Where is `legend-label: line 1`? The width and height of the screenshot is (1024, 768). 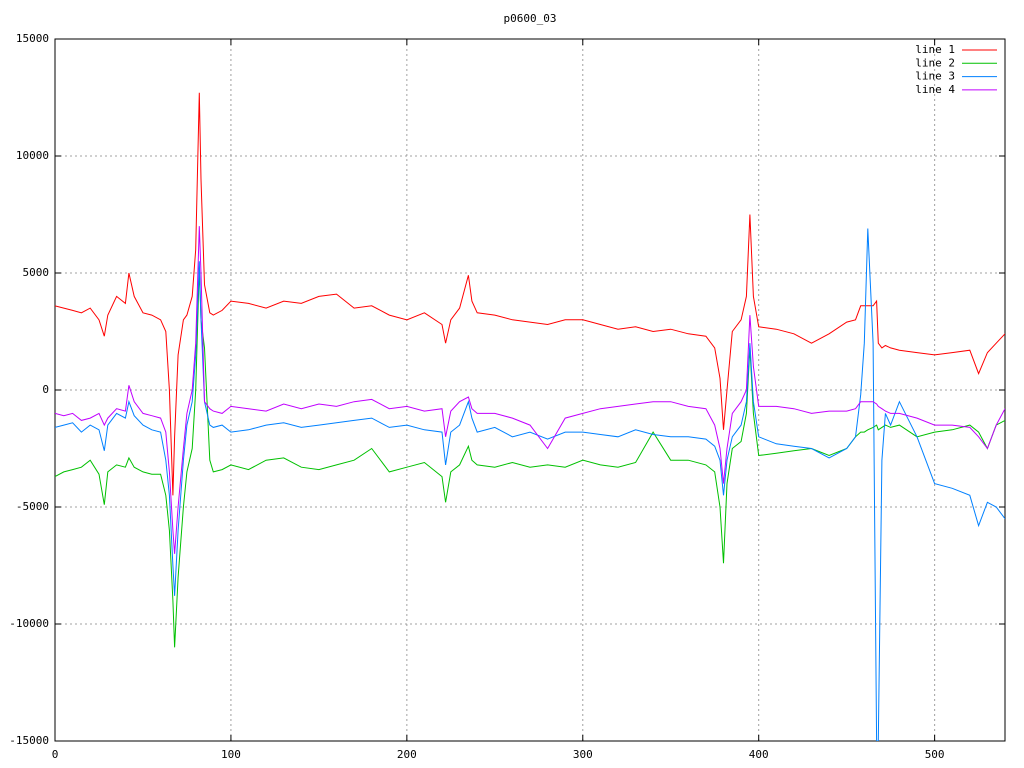
legend-label: line 1 is located at coordinates (935, 49).